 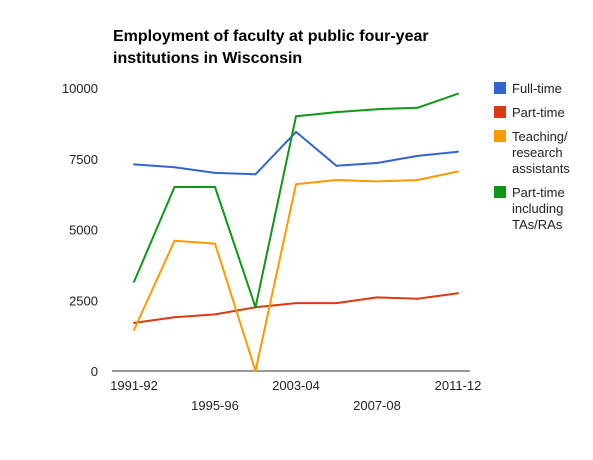 What do you see at coordinates (83, 230) in the screenshot?
I see `y-tick-label: 5000` at bounding box center [83, 230].